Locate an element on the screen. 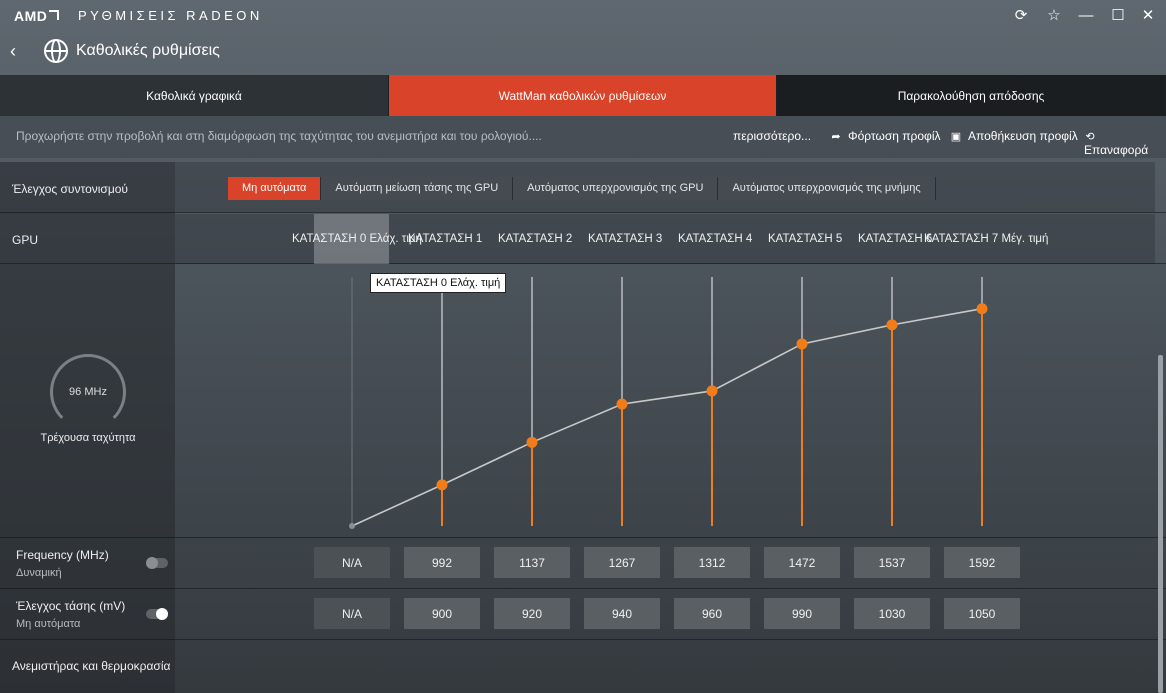 The height and width of the screenshot is (693, 1166). minimize-icon: — is located at coordinates (1086, 15).